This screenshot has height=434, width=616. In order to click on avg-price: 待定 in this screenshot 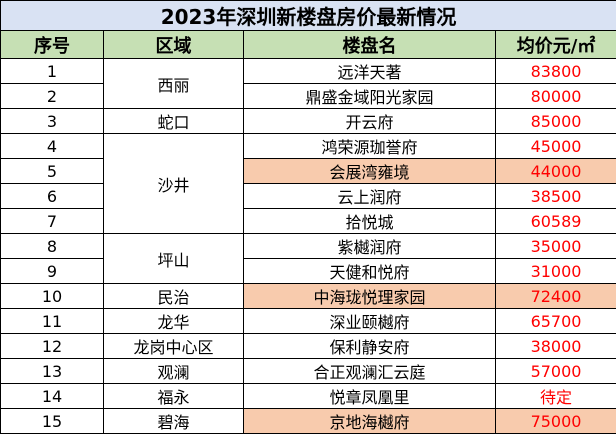, I will do `click(556, 396)`.